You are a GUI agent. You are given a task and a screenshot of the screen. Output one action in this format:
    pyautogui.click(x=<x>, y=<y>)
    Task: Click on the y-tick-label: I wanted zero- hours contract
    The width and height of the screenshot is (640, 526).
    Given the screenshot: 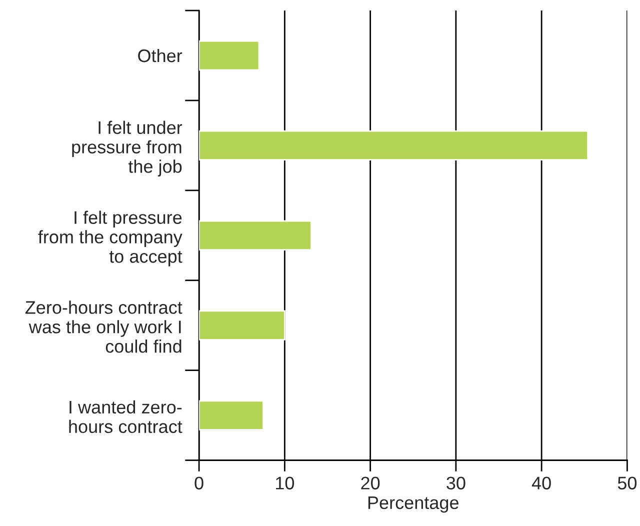 What is the action you would take?
    pyautogui.click(x=125, y=417)
    